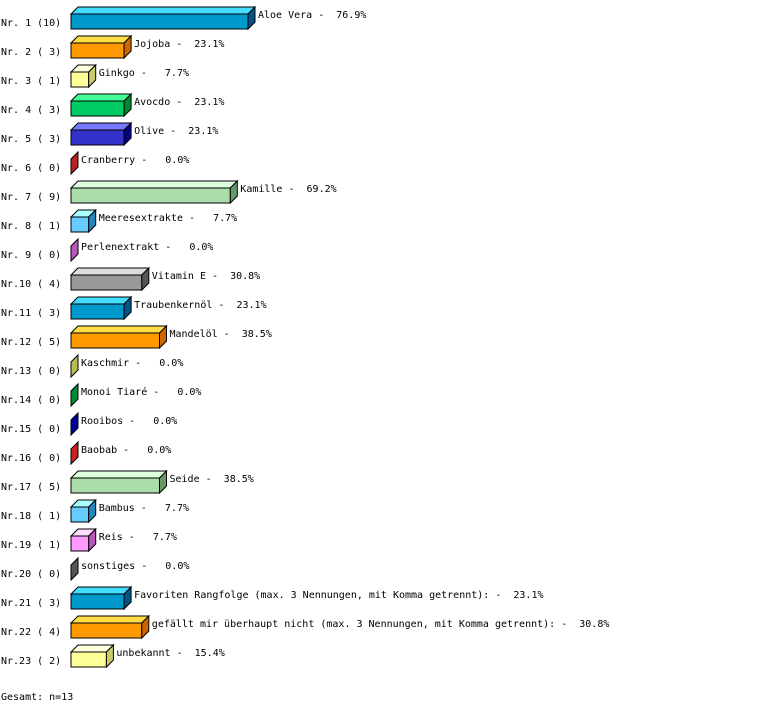  Describe the element at coordinates (144, 508) in the screenshot. I see `bar-value-label: Bambus - 7.7%` at that location.